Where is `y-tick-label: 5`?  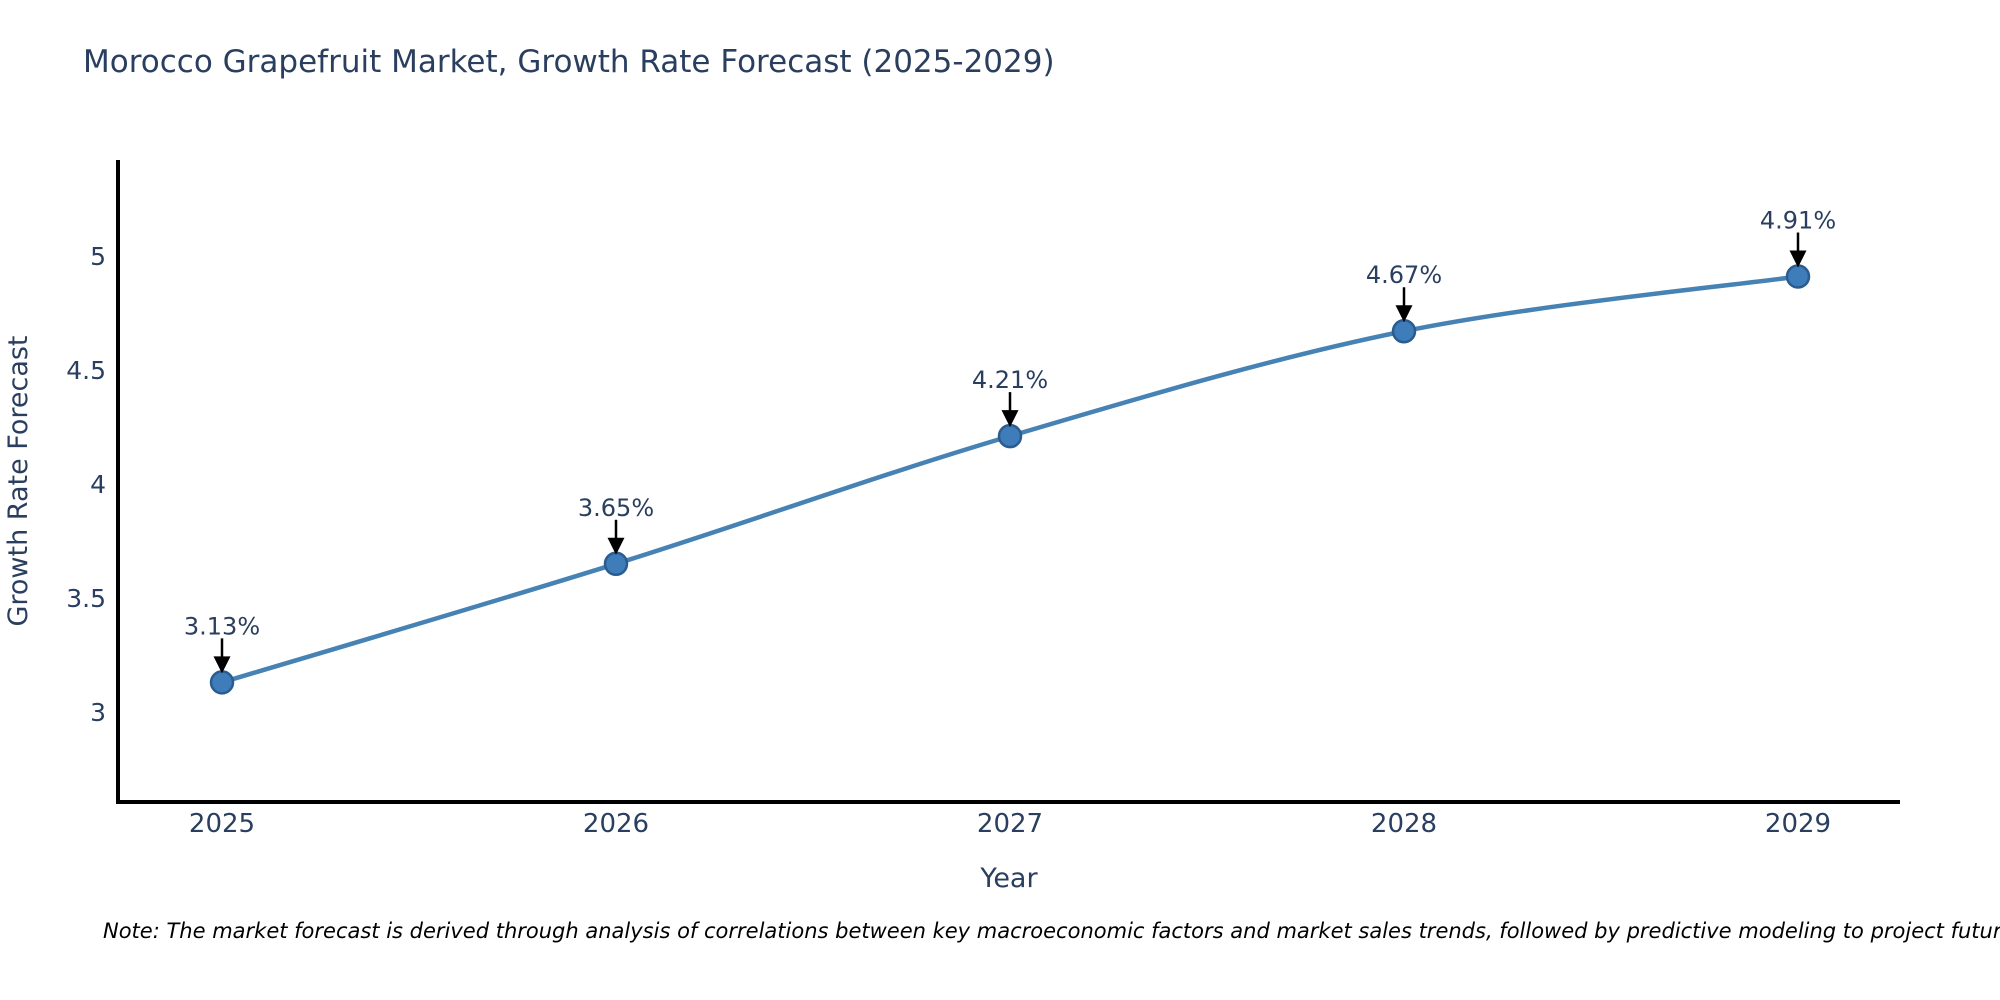 y-tick-label: 5 is located at coordinates (98, 256).